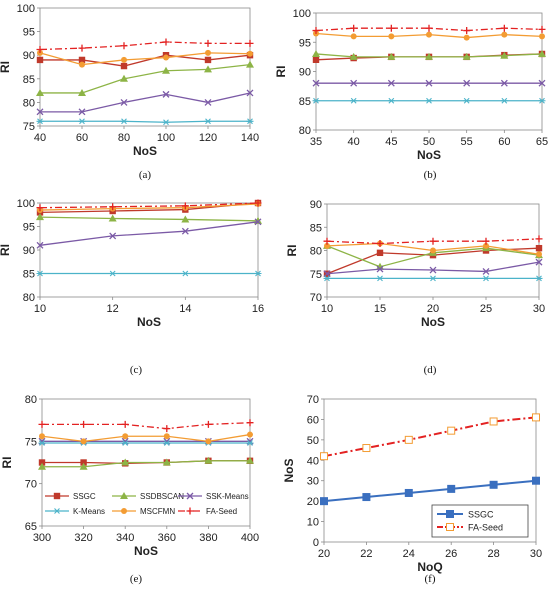 Image resolution: width=550 pixels, height=590 pixels. Describe the element at coordinates (113, 309) in the screenshot. I see `x-tick-label: 12` at that location.